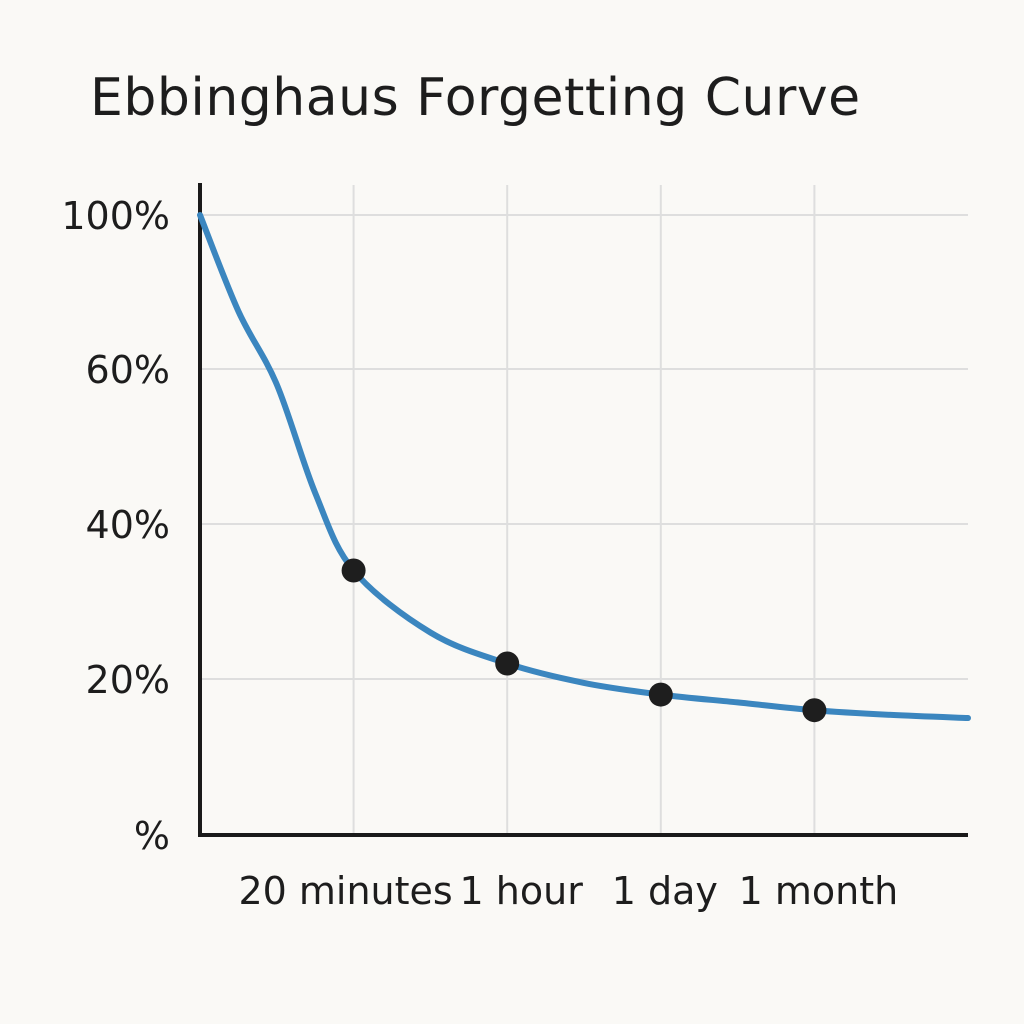  I want to click on y-tick-label: 60%, so click(128, 370).